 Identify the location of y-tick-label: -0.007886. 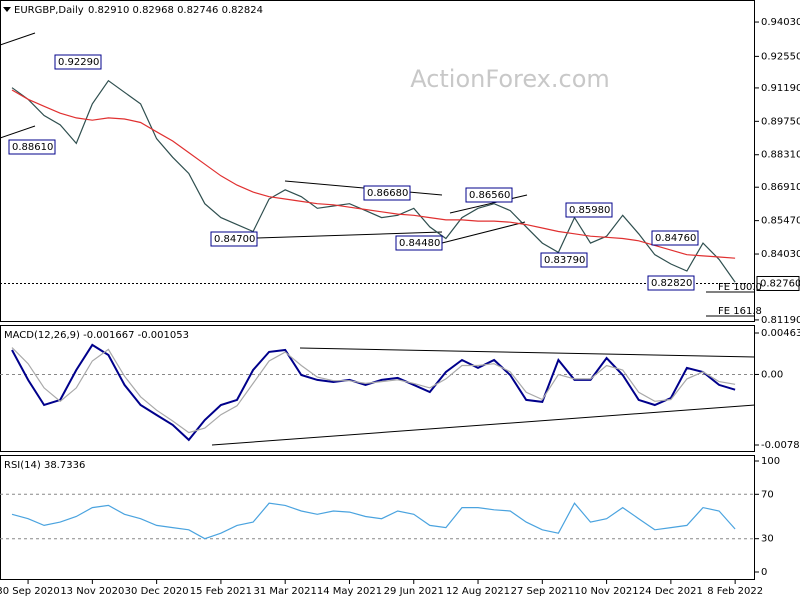
(780, 445).